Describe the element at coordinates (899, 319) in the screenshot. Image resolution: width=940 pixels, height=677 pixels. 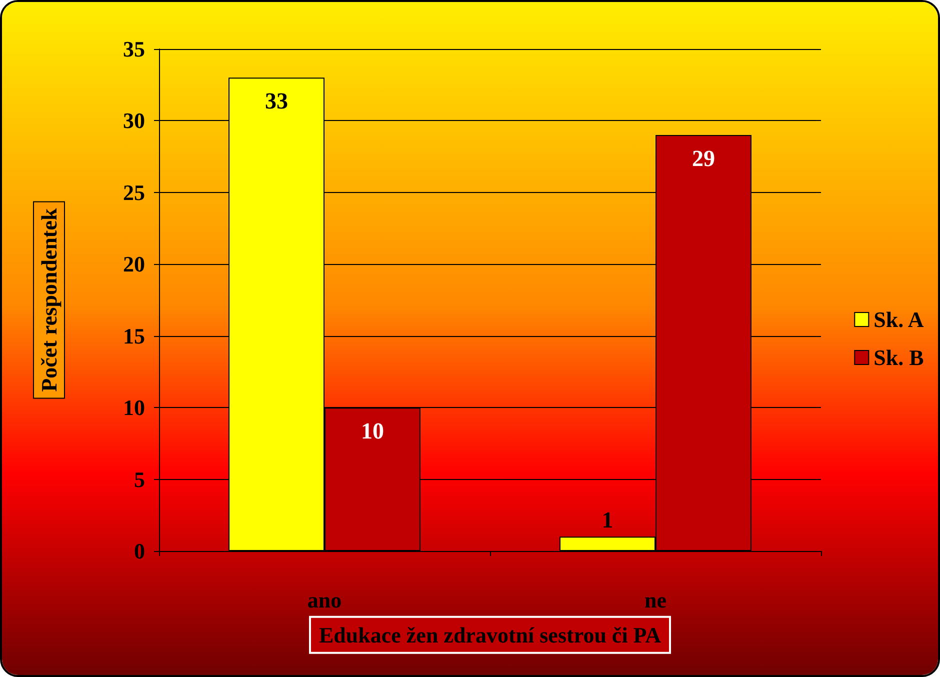
I see `legend-label: Sk. A` at that location.